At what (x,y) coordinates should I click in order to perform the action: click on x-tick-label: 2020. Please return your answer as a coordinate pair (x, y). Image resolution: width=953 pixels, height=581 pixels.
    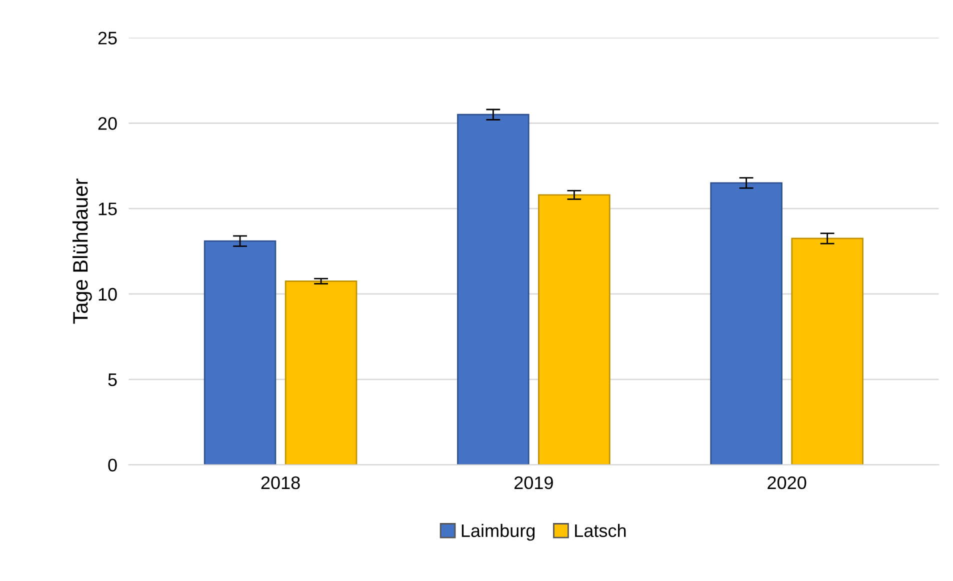
    Looking at the image, I should click on (787, 483).